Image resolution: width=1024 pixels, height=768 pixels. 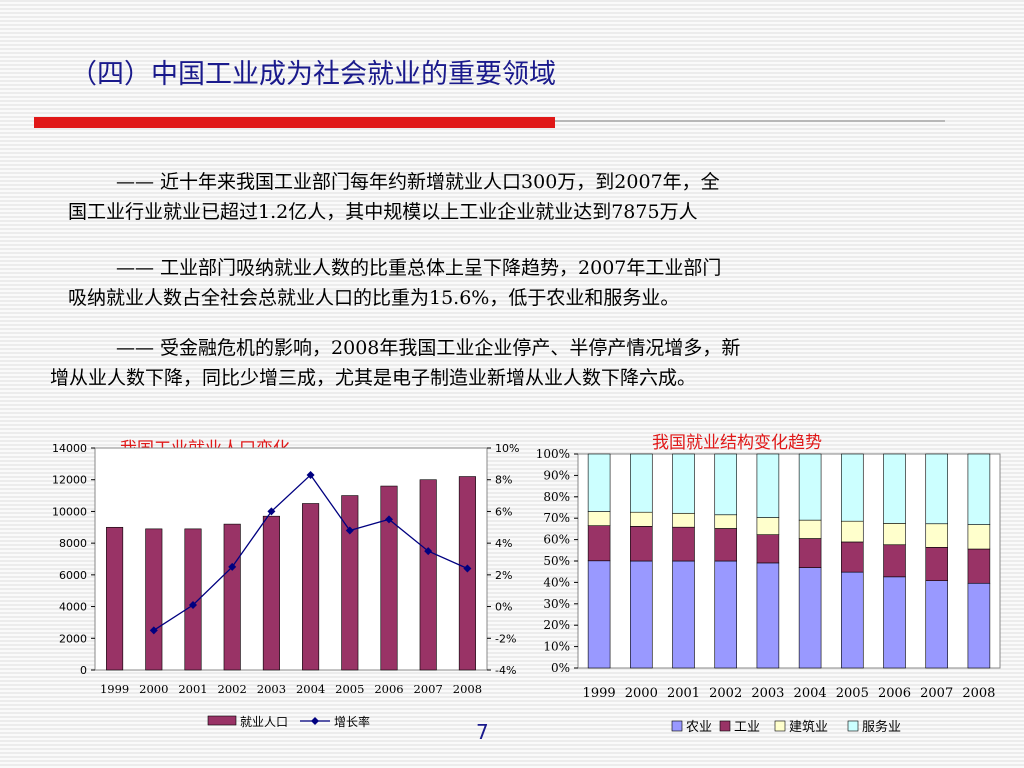 I want to click on paragraph-1-line-2: 国工业行业就业已超过1.2亿人，其中规模以上工业企业就业达到7875万人, so click(x=383, y=212).